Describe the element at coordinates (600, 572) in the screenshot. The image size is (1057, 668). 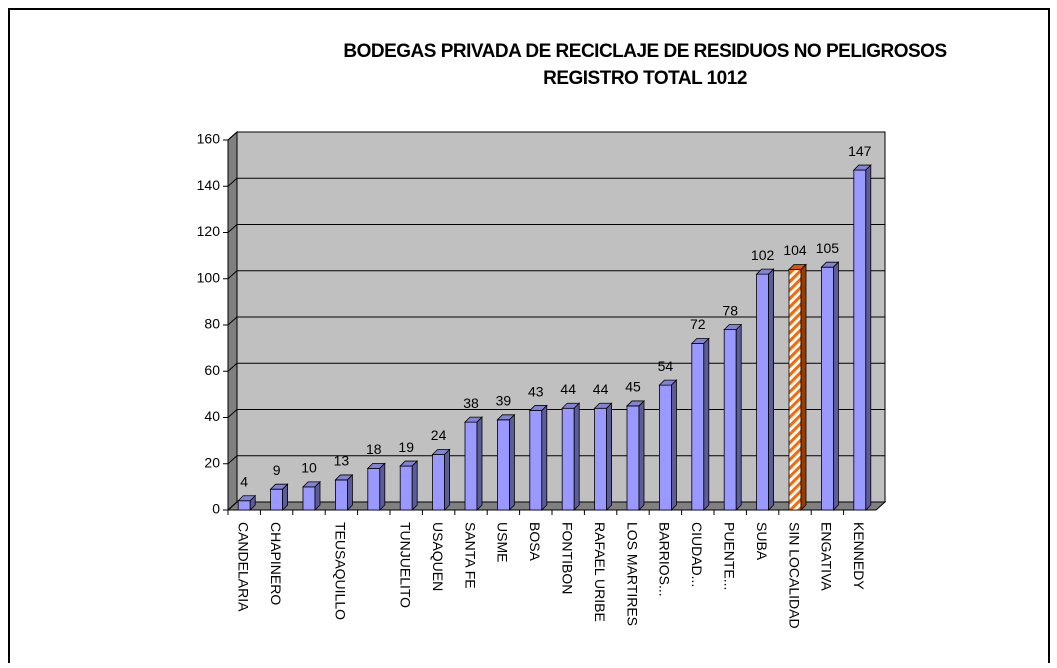
I see `x-tick-label: RAFAEL URIBE` at that location.